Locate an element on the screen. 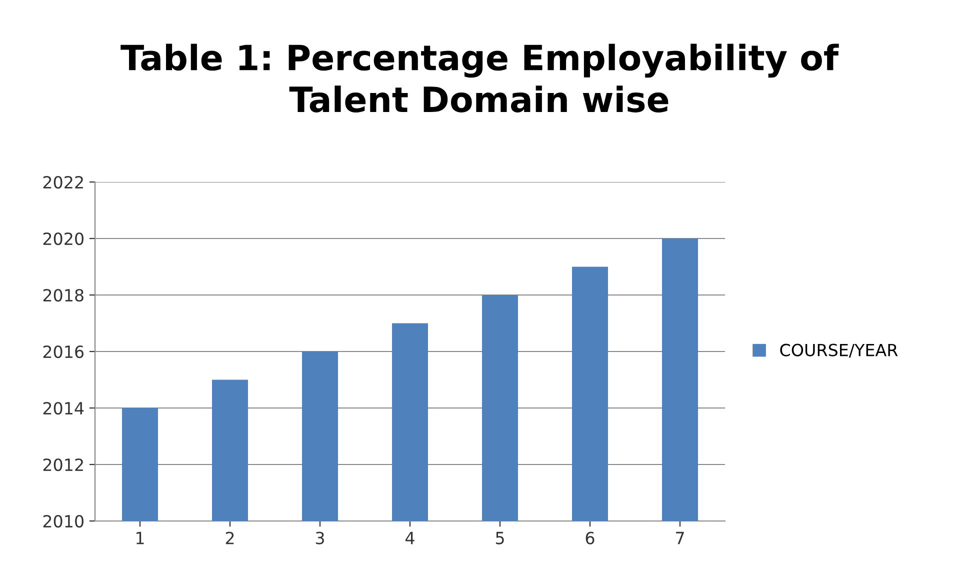  x-tick-label: 5 is located at coordinates (500, 538).